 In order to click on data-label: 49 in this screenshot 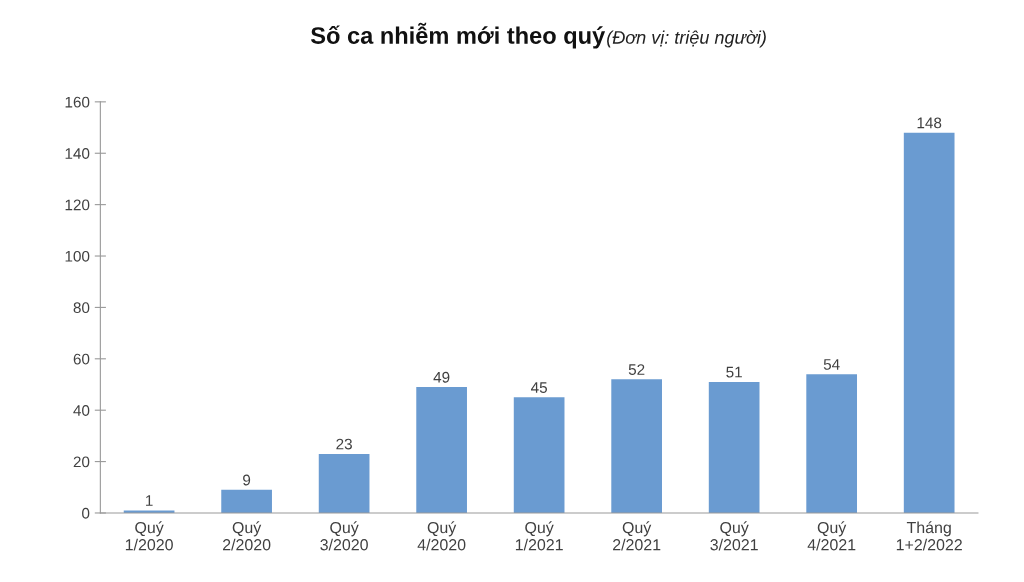, I will do `click(441, 377)`.